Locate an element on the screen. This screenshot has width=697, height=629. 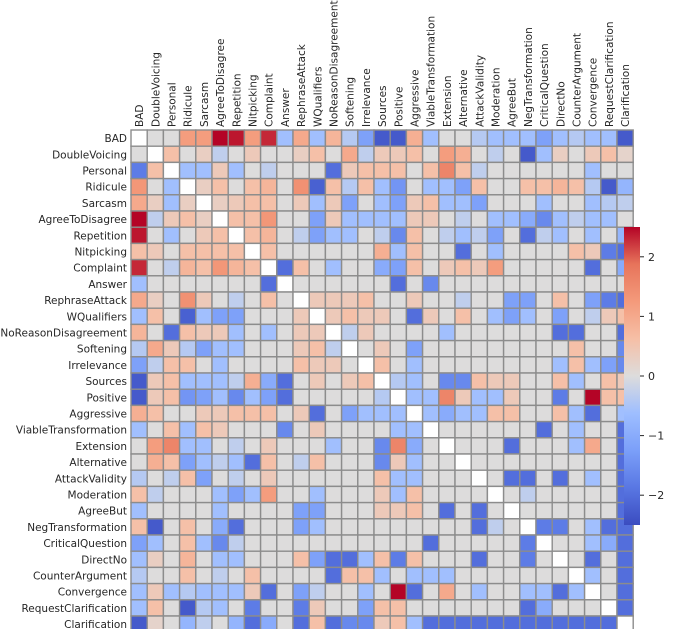
x-tick-label: WQualifiers is located at coordinates (318, 97).